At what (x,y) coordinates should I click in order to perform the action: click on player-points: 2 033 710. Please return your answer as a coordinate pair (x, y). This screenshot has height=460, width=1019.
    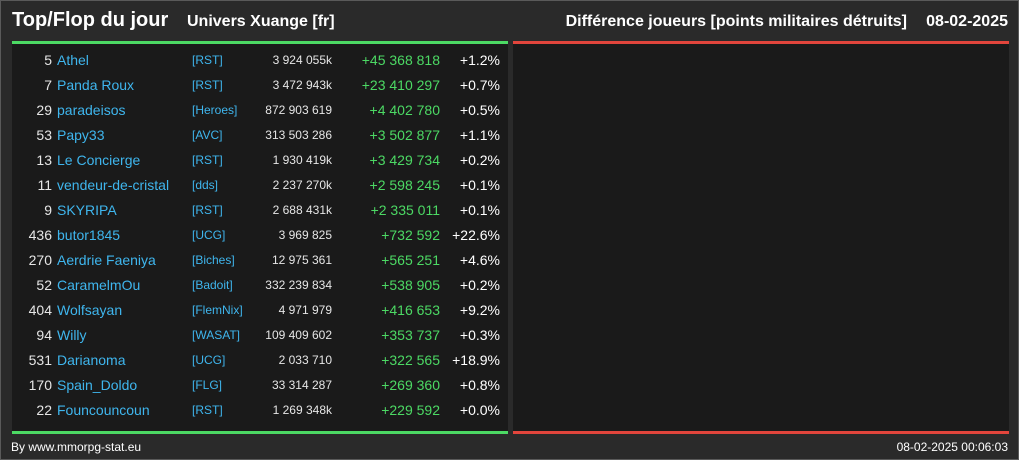
    Looking at the image, I should click on (305, 360).